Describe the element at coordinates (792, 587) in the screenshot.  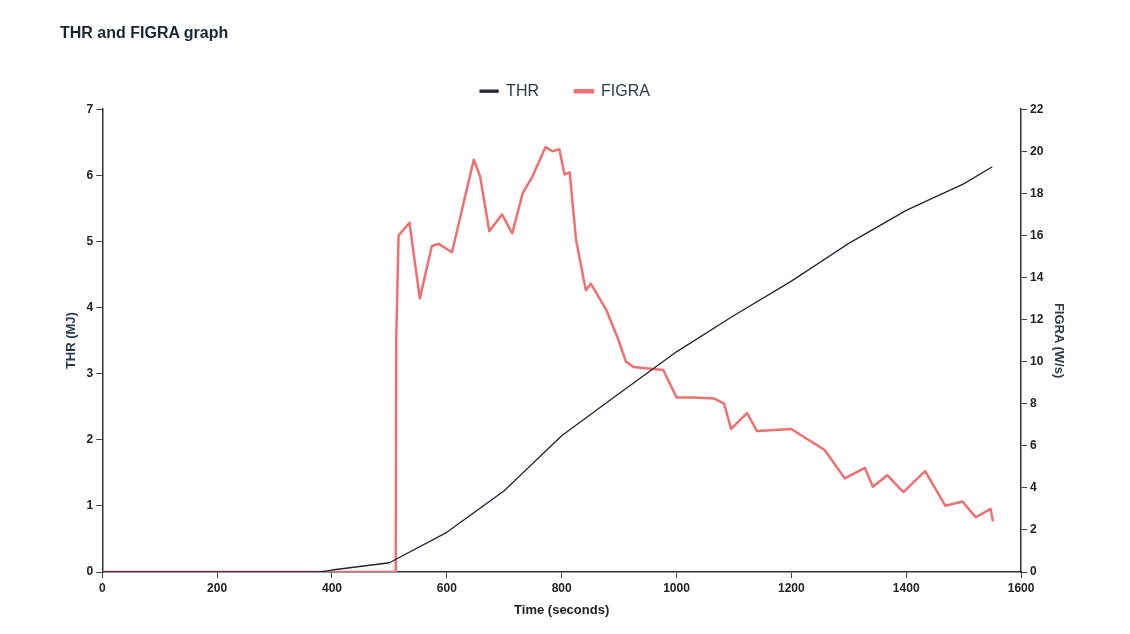
I see `x-tick-label: 1200` at that location.